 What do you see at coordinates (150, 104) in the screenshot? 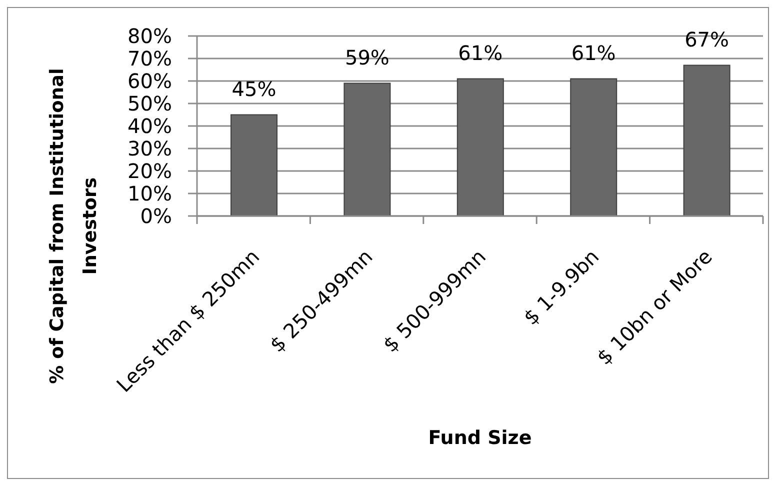
I see `y-tick-label: 50%` at bounding box center [150, 104].